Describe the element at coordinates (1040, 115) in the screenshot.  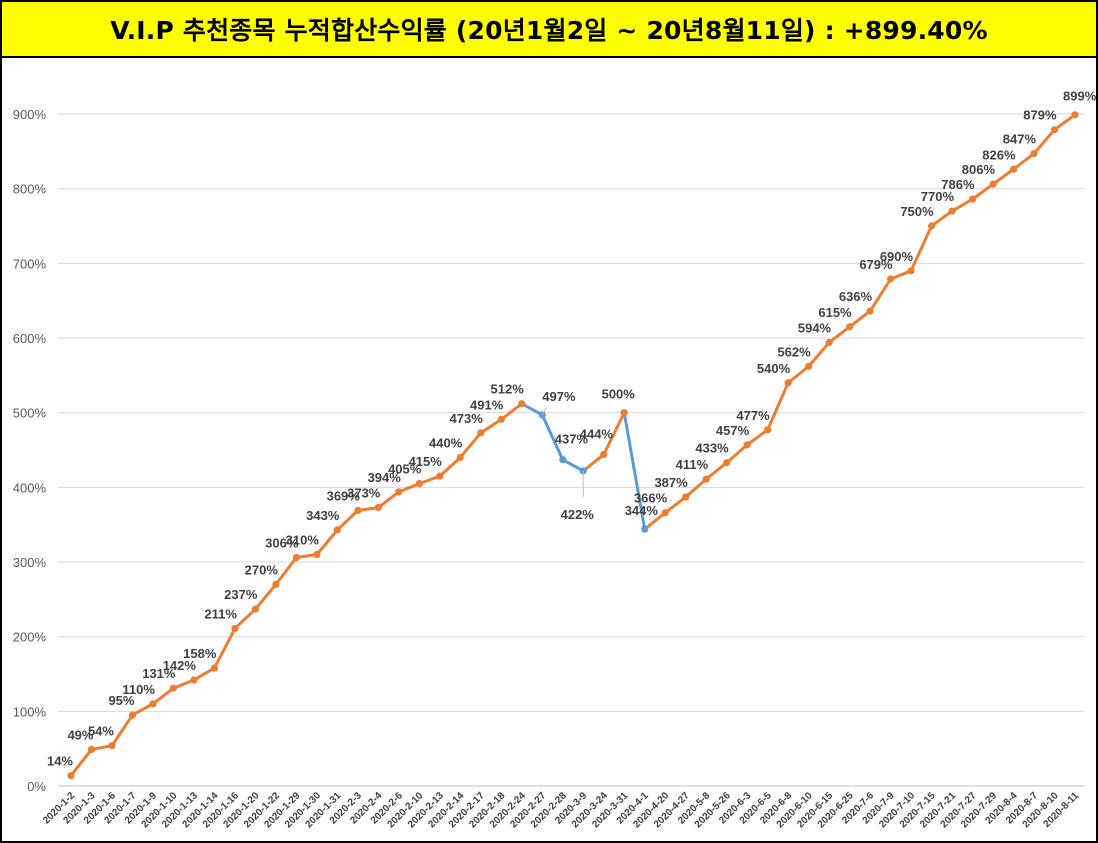
I see `data-label: 879%` at that location.